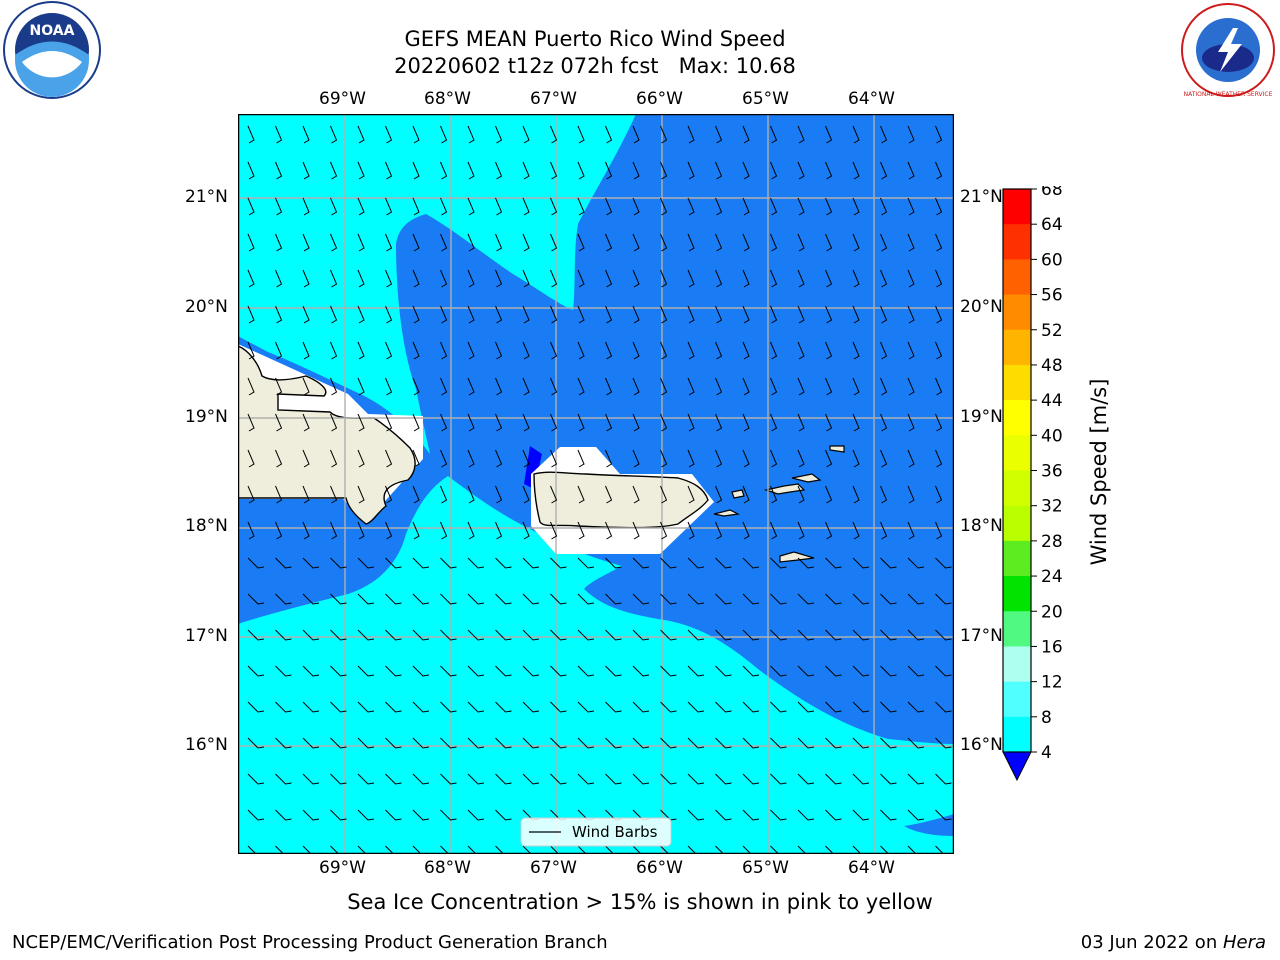  Describe the element at coordinates (1052, 225) in the screenshot. I see `colorbar-tick-label: 64` at that location.